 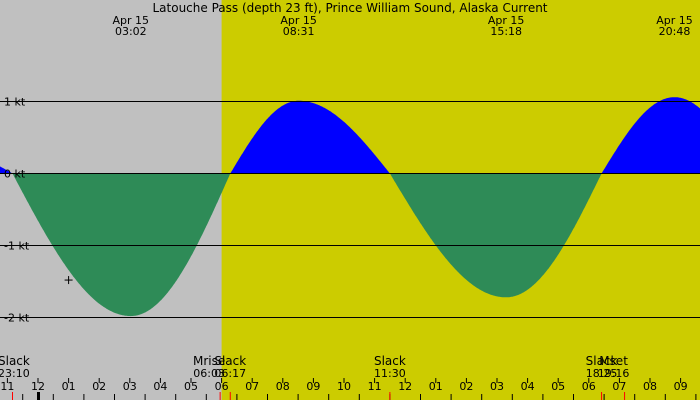 What do you see at coordinates (466, 386) in the screenshot?
I see `x-tick-label-15: 02` at bounding box center [466, 386].